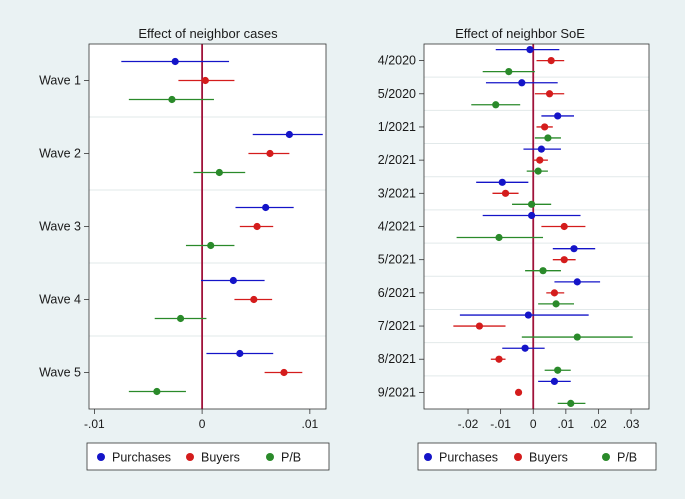  What do you see at coordinates (397, 326) in the screenshot?
I see `category-label: 7/2021` at bounding box center [397, 326].